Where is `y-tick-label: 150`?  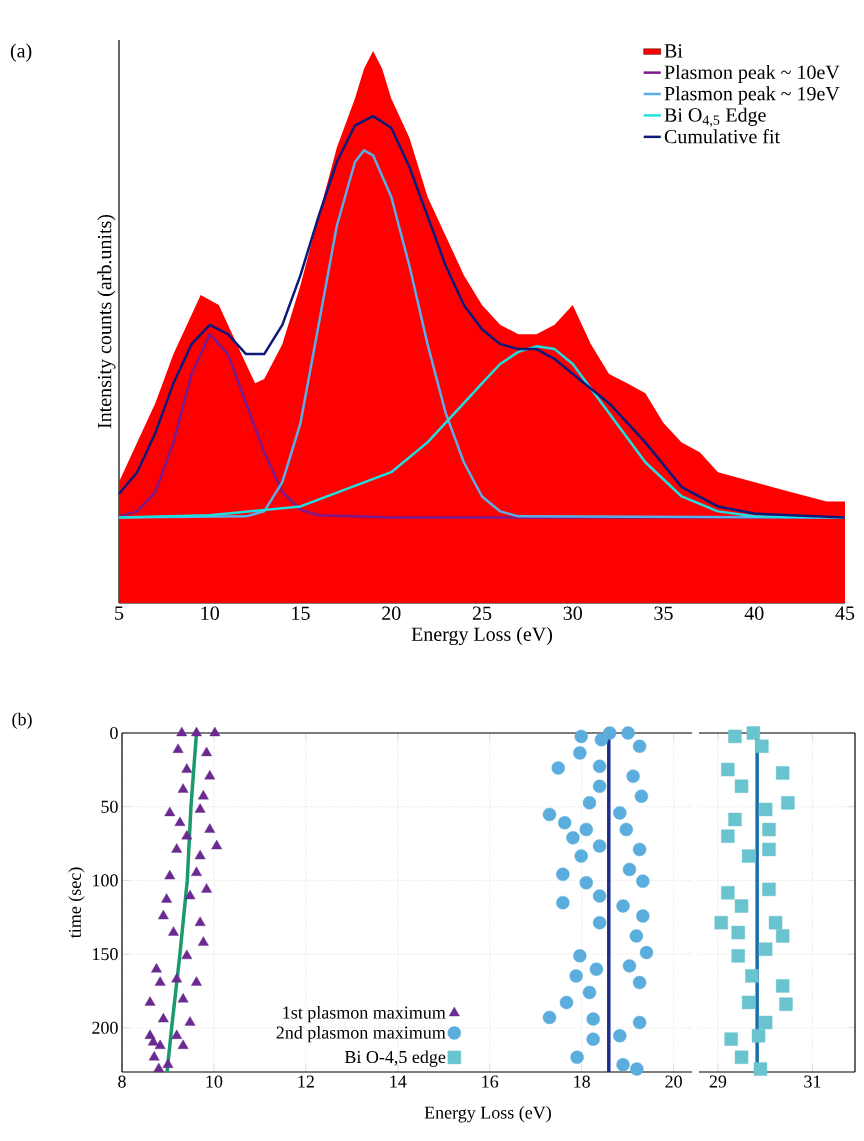
y-tick-label: 150 is located at coordinates (105, 954).